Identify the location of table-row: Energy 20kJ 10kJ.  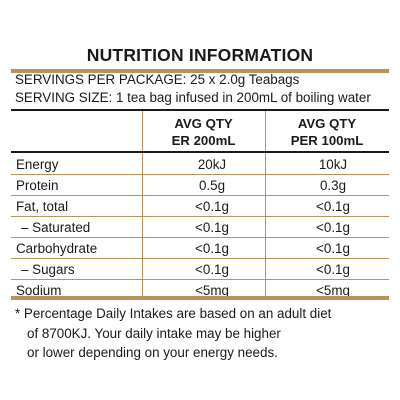
(200, 164).